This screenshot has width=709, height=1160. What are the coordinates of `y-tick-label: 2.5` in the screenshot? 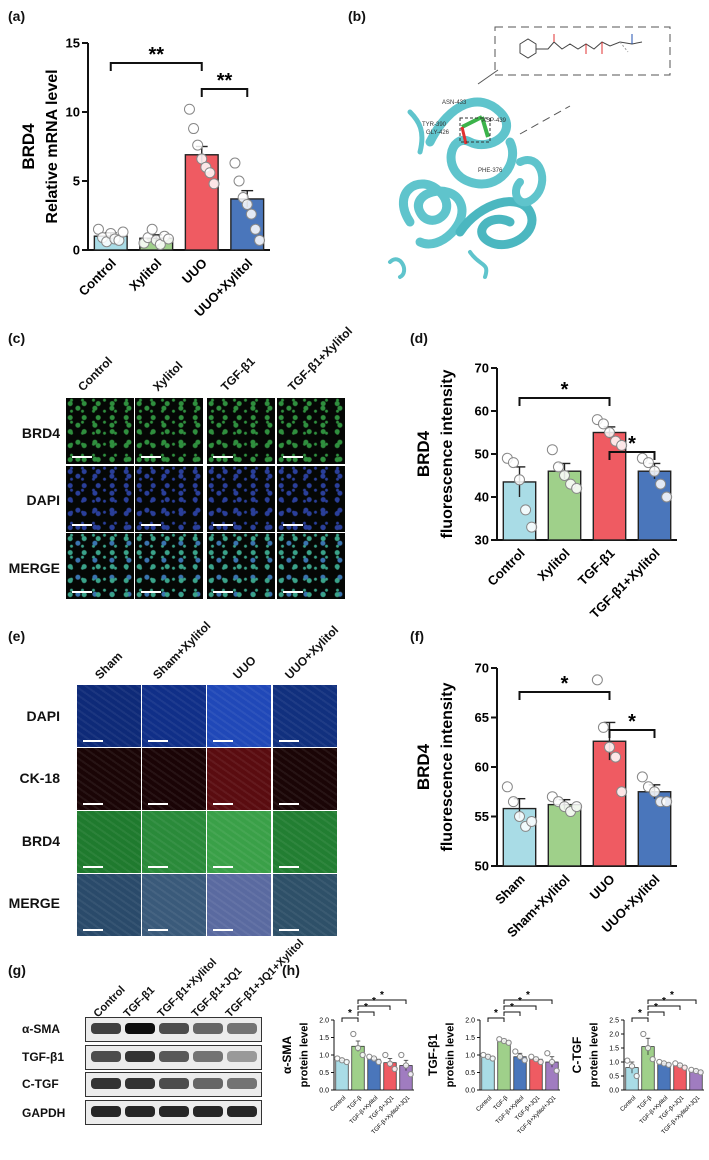 It's located at (614, 1020).